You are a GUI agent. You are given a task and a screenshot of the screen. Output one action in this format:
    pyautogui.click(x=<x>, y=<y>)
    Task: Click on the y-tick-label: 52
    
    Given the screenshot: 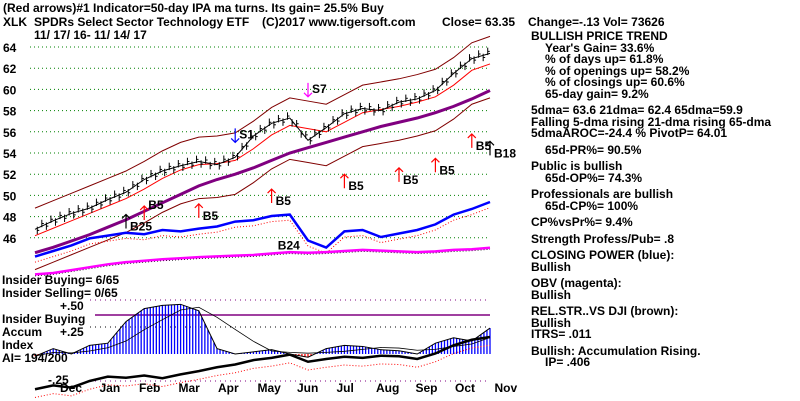 What is the action you would take?
    pyautogui.click(x=10, y=175)
    